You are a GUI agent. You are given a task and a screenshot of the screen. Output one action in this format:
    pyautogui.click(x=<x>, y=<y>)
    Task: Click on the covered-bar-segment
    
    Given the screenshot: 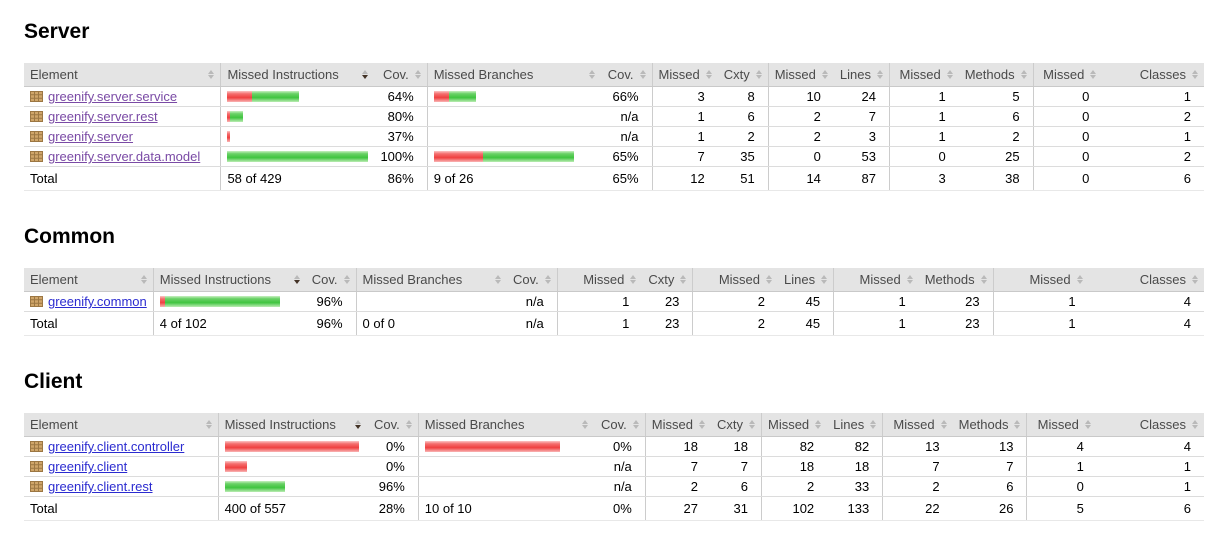 What is the action you would take?
    pyautogui.click(x=254, y=487)
    